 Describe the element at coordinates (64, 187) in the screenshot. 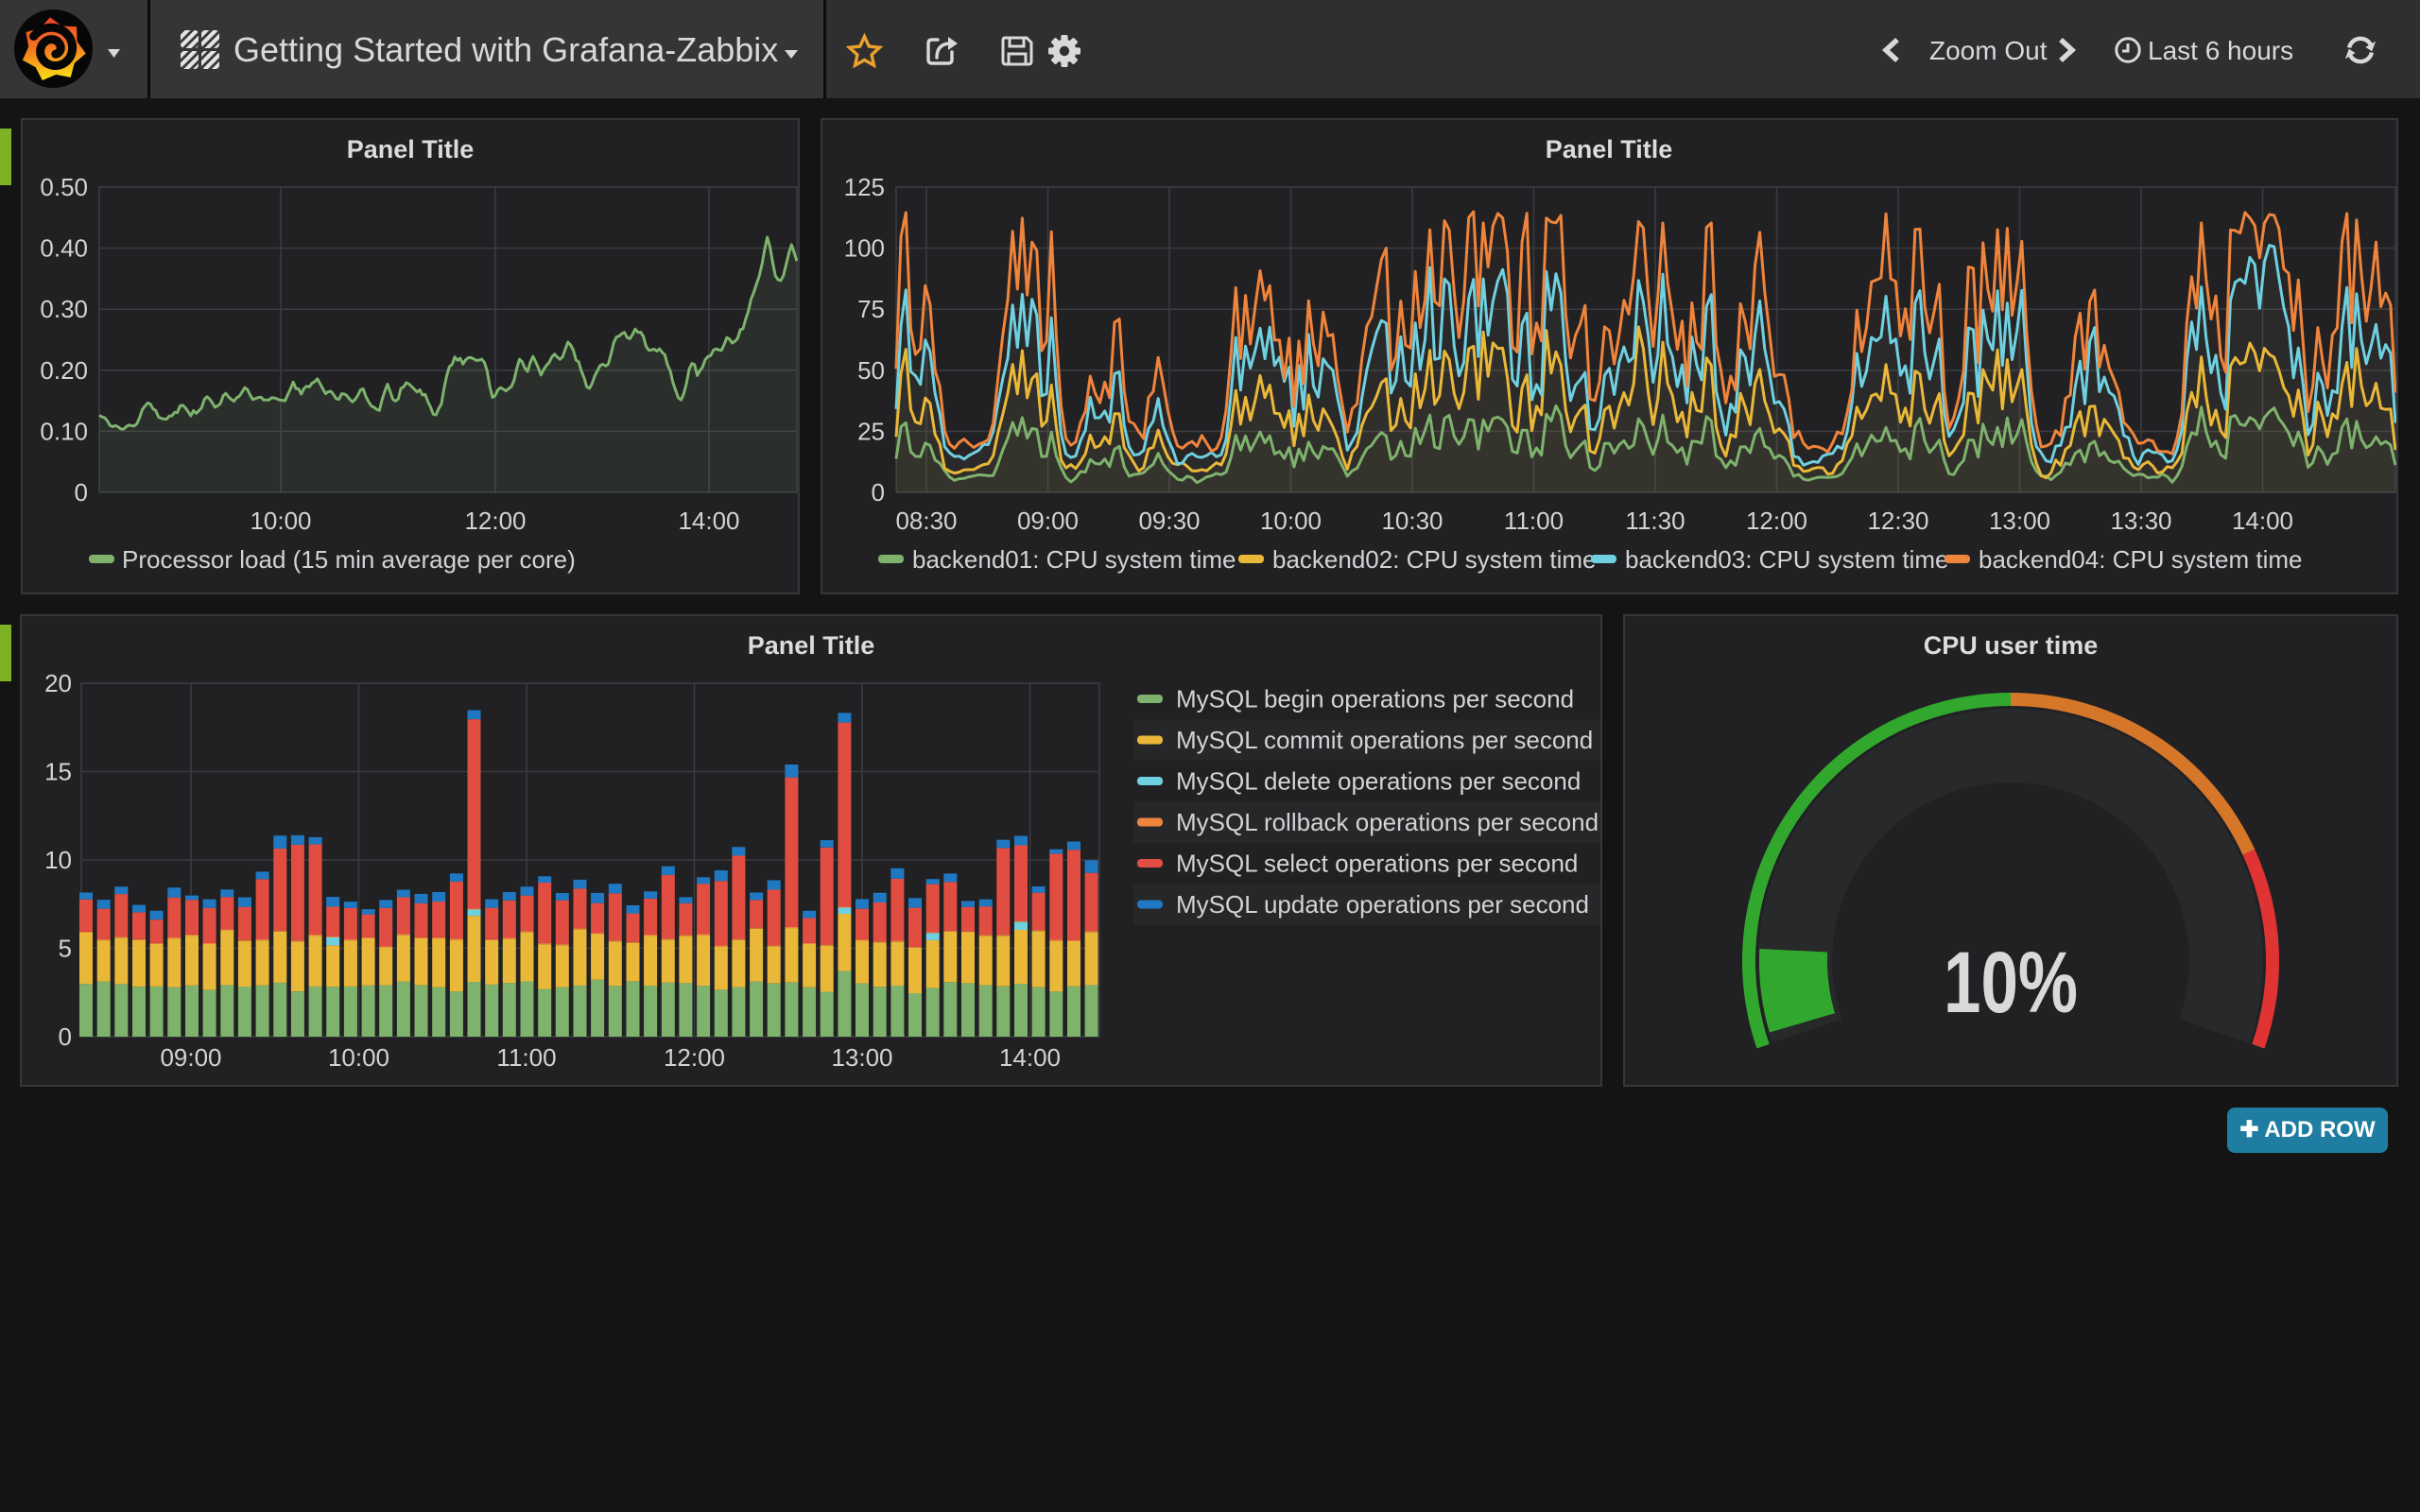

I see `svg-text: 0.50` at that location.